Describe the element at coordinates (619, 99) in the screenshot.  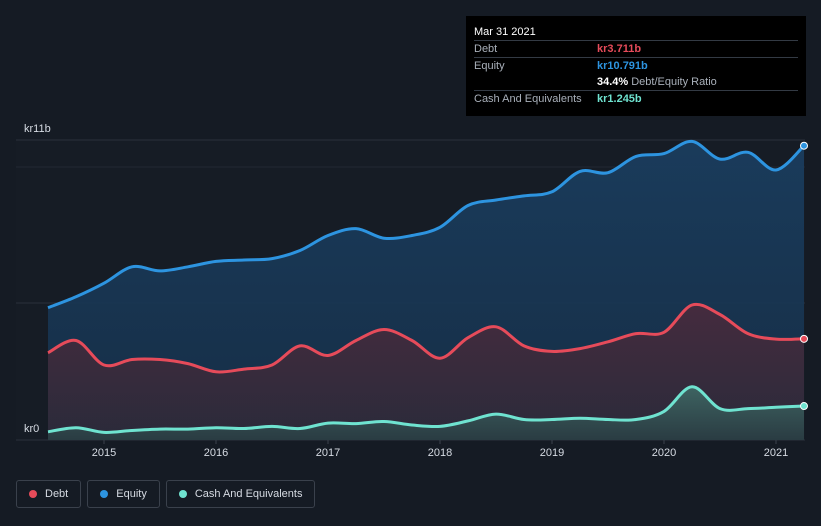
I see `tooltip-cash-value: kr1.245b` at that location.